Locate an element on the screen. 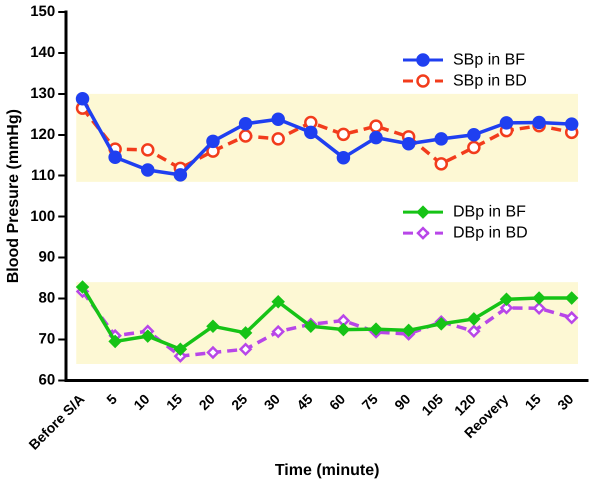 This screenshot has height=484, width=600. x-tick-label: 20 is located at coordinates (206, 402).